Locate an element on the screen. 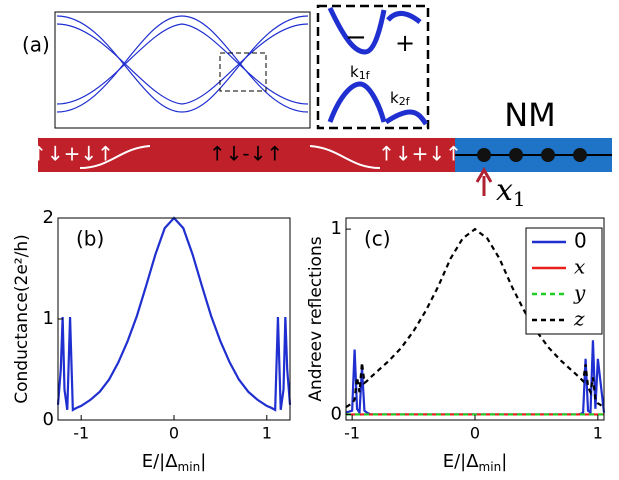  band-box is located at coordinates (182, 70).